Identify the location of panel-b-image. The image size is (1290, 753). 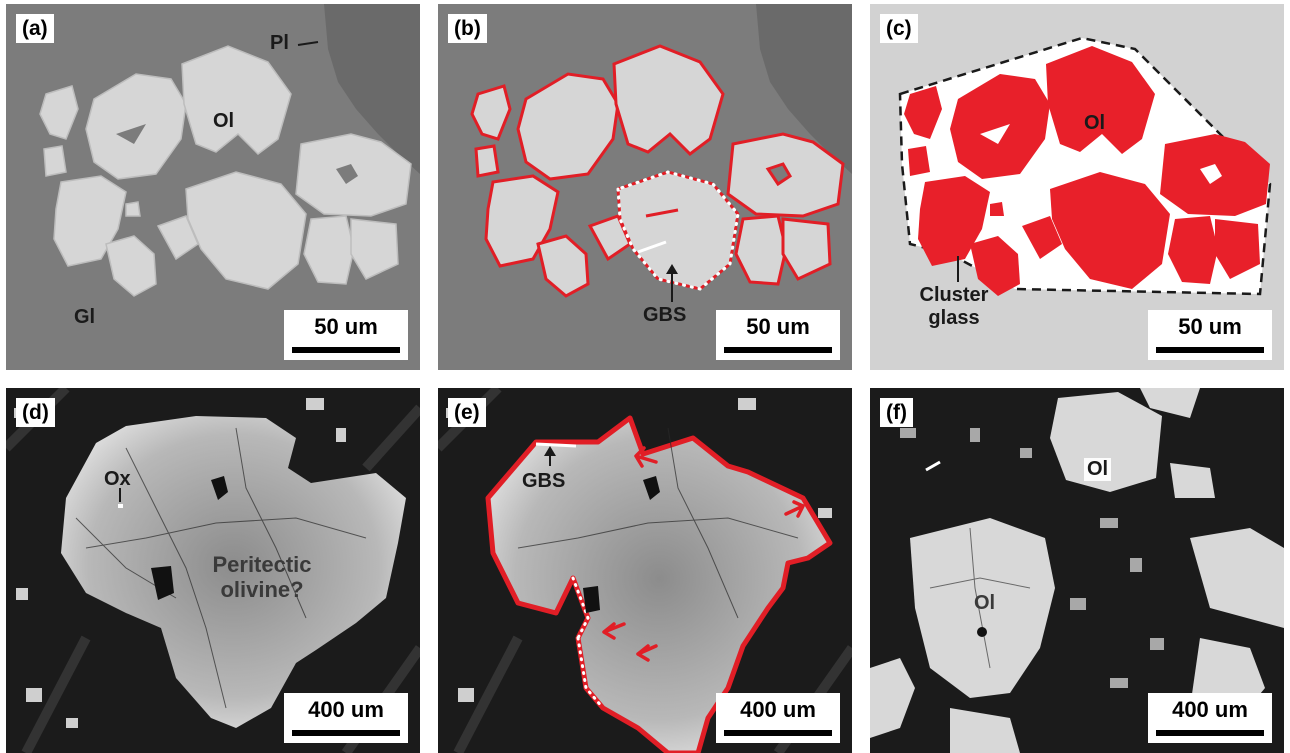
(661, 153).